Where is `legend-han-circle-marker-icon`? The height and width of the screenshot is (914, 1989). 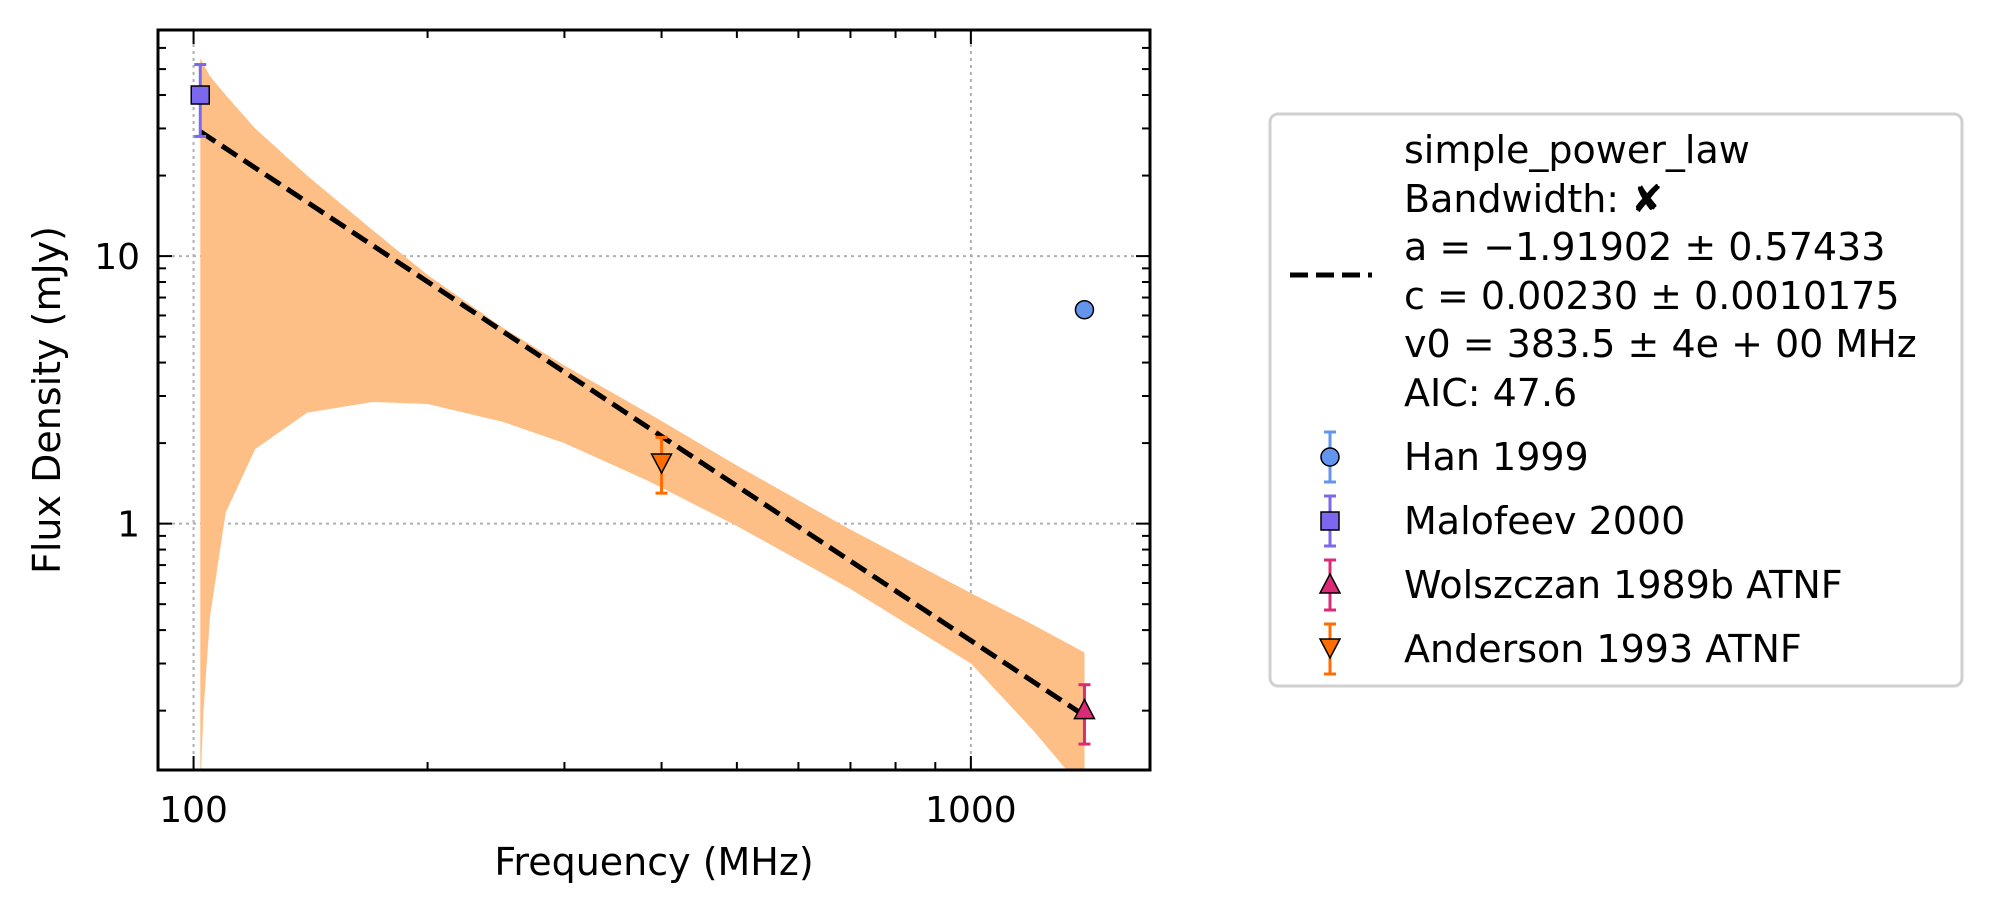 legend-han-circle-marker-icon is located at coordinates (1330, 457).